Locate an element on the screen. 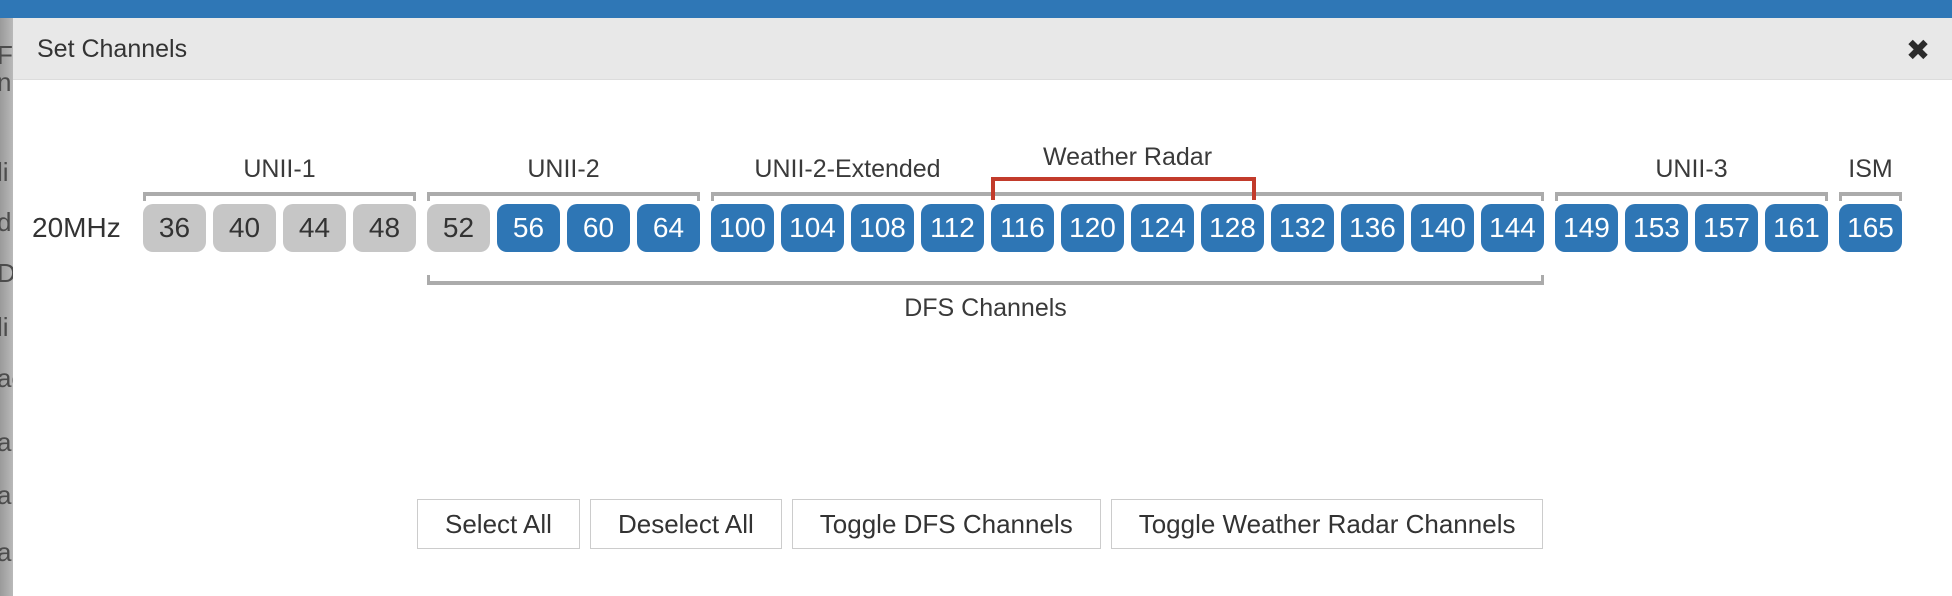 The width and height of the screenshot is (1952, 596). channel-161: 161 is located at coordinates (1796, 228).